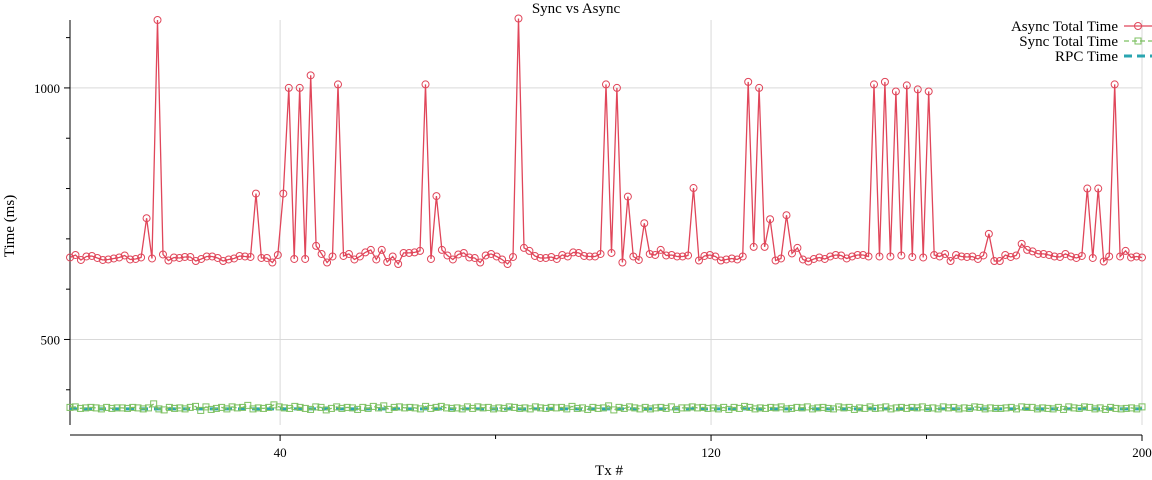  What do you see at coordinates (1068, 42) in the screenshot?
I see `legend-label: Sync Total Time` at bounding box center [1068, 42].